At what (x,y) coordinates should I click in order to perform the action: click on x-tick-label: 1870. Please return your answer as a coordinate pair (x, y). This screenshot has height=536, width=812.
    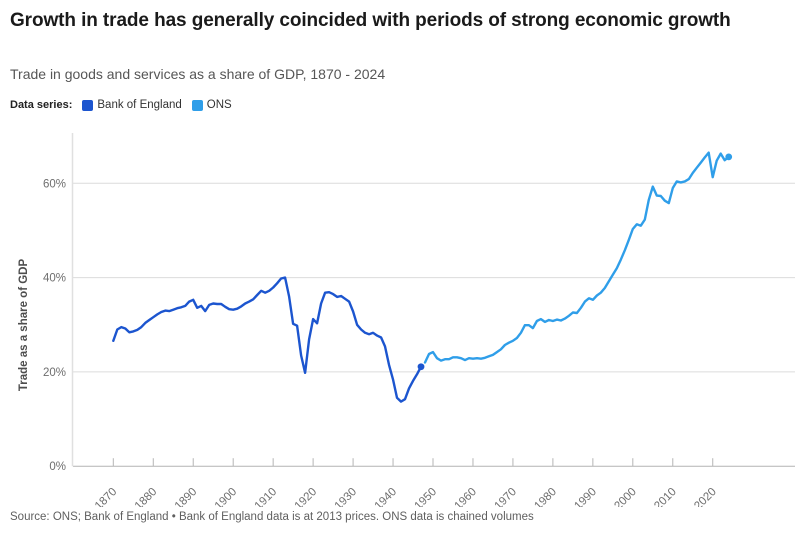
    Looking at the image, I should click on (106, 496).